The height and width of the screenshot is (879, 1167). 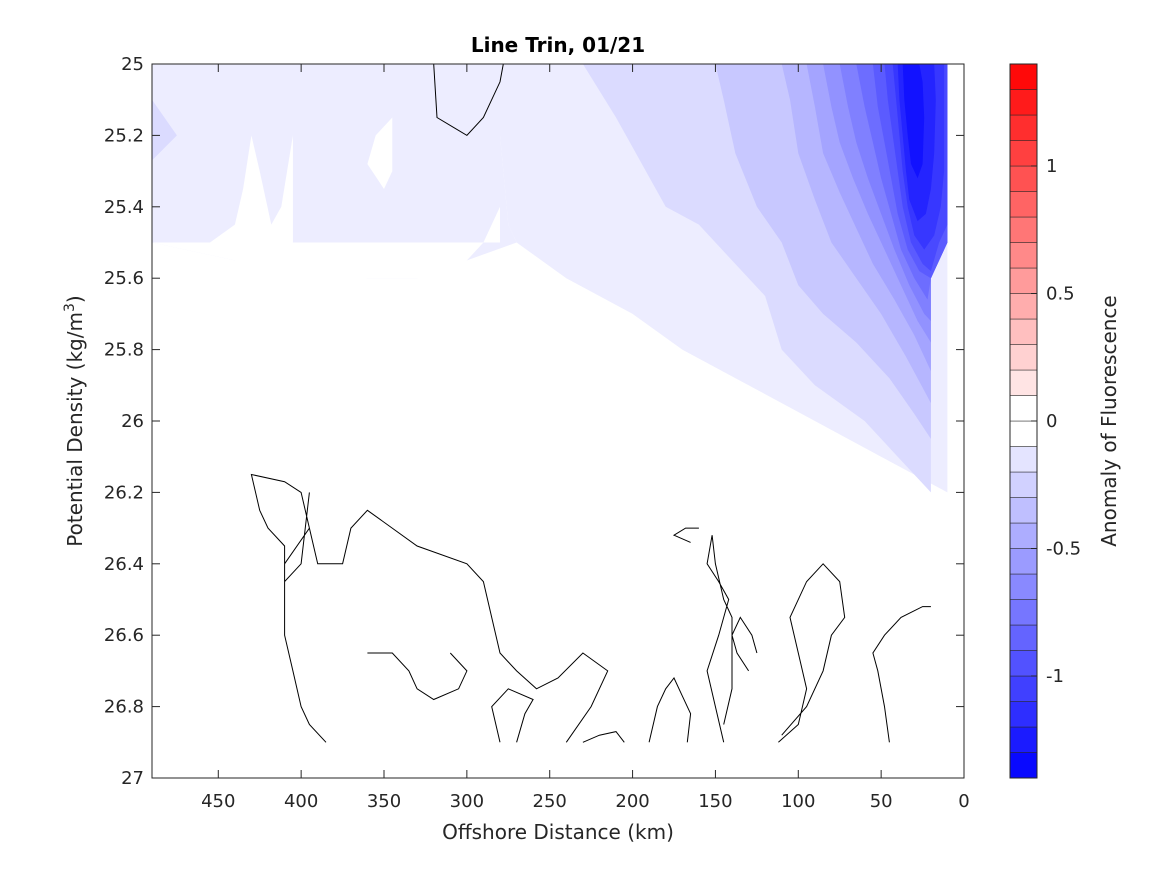 I want to click on y-axis-label-main: Potential Density (kg/m, so click(x=75, y=429).